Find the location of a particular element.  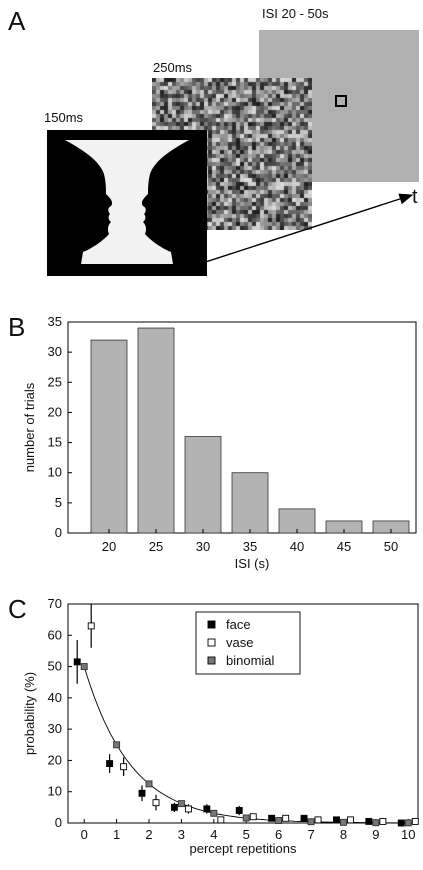

x-tick-label: 9 is located at coordinates (375, 834).